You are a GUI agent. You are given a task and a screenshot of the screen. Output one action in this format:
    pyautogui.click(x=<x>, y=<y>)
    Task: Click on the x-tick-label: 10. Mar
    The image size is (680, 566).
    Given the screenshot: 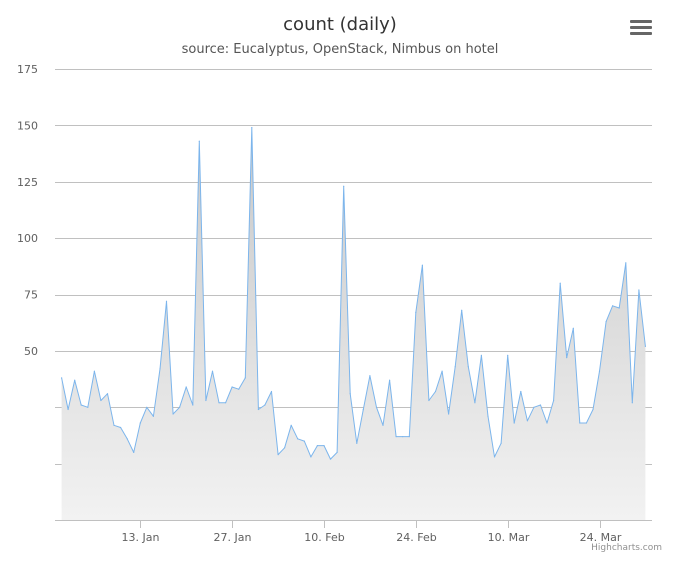 What is the action you would take?
    pyautogui.click(x=509, y=537)
    